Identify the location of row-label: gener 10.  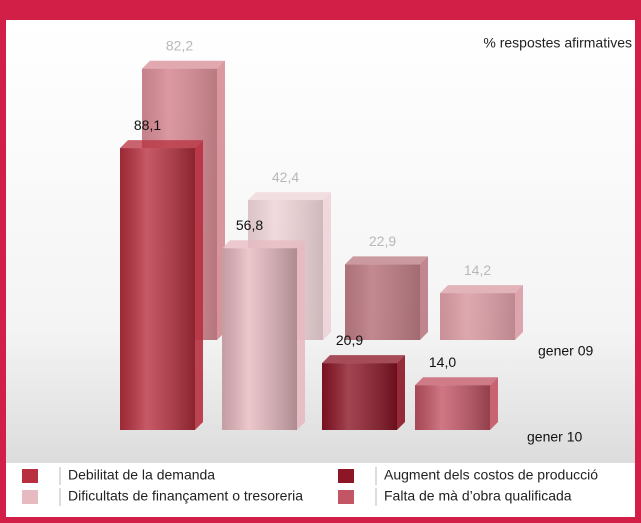
(554, 437).